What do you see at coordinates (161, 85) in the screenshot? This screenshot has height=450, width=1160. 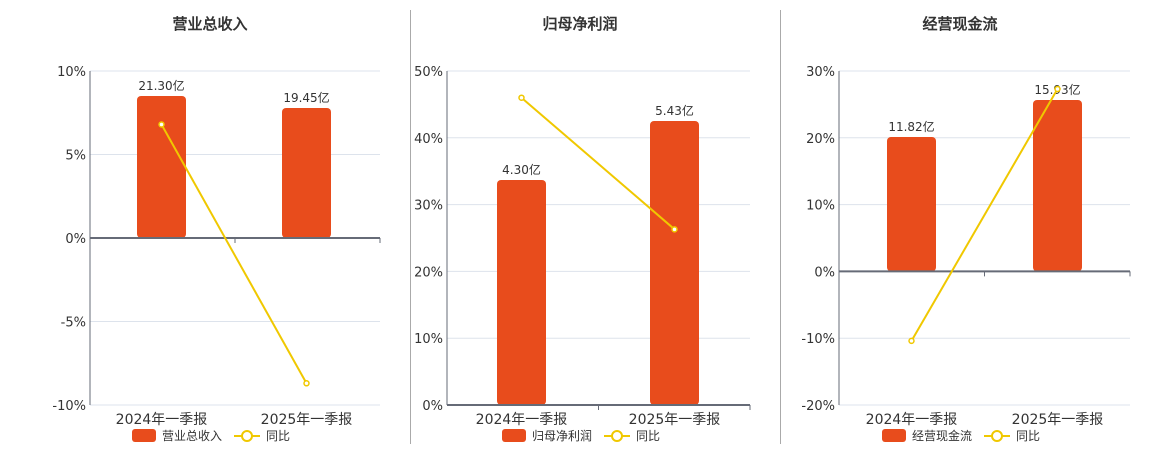 I see `bar-label: 21.30亿` at bounding box center [161, 85].